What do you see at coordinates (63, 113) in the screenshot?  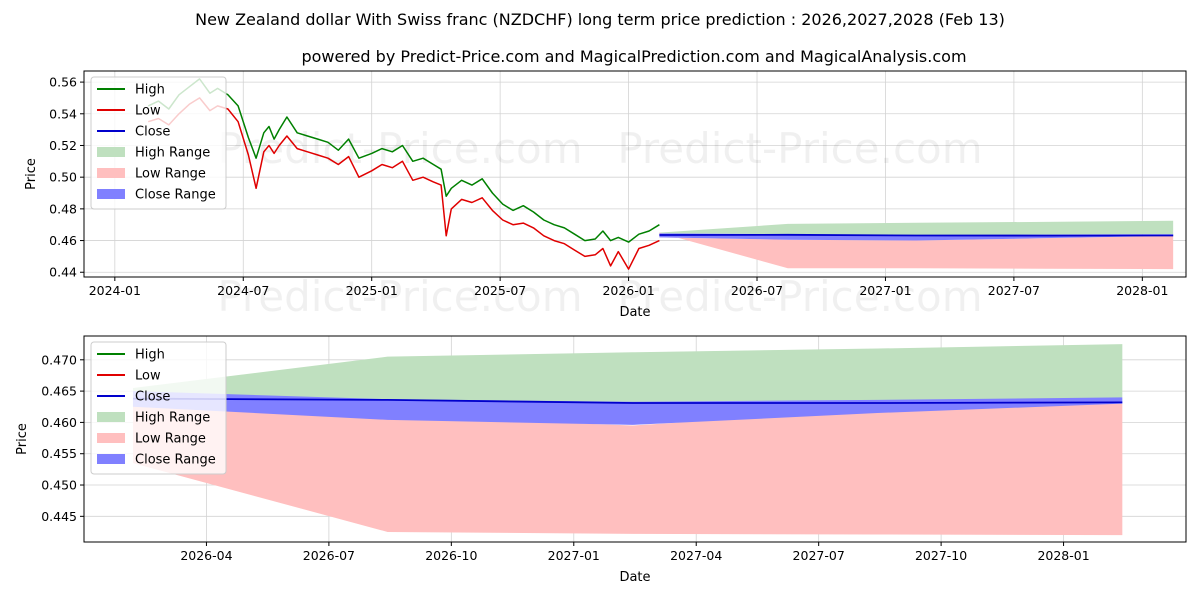 I see `y-tick-label: 0.54` at bounding box center [63, 113].